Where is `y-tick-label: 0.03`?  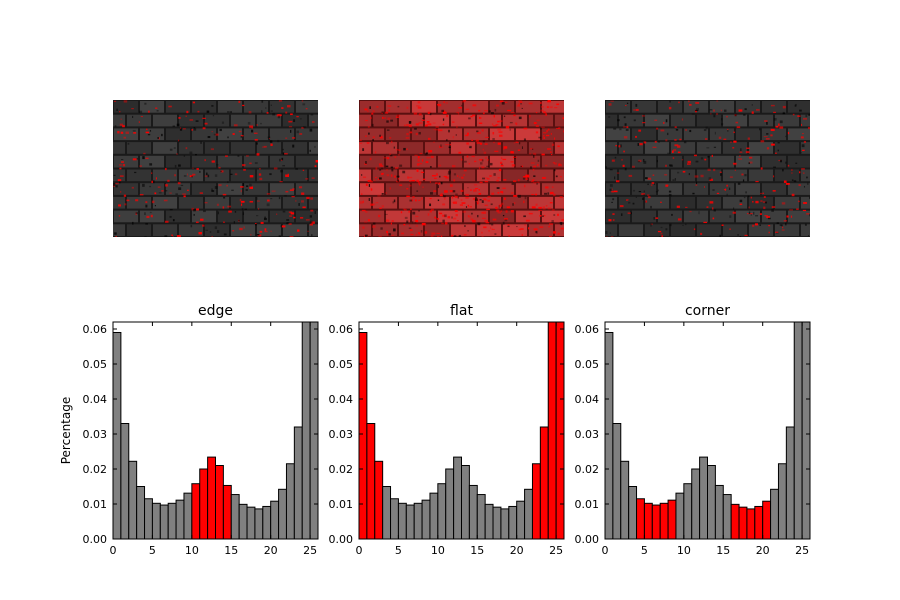 y-tick-label: 0.03 is located at coordinates (341, 434).